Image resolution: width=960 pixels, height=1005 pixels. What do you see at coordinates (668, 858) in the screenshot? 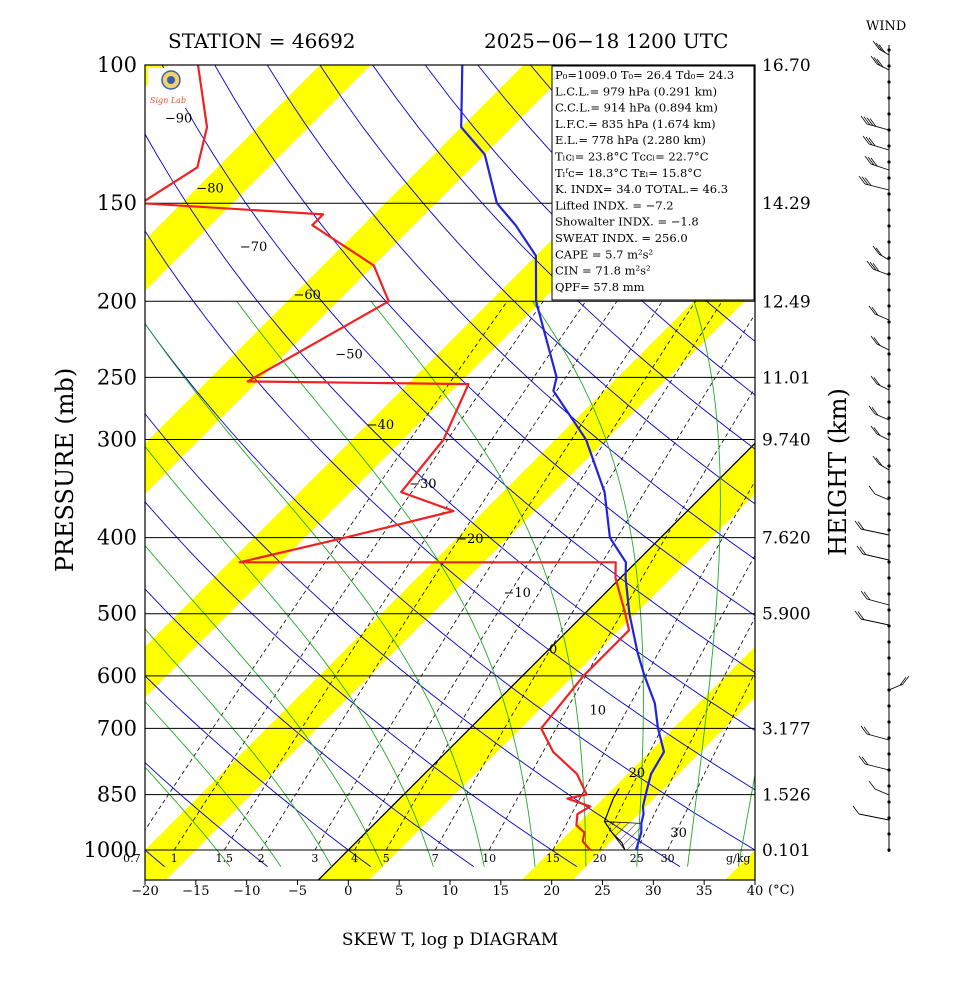
I see `mixing-ratio-label: 30` at bounding box center [668, 858].